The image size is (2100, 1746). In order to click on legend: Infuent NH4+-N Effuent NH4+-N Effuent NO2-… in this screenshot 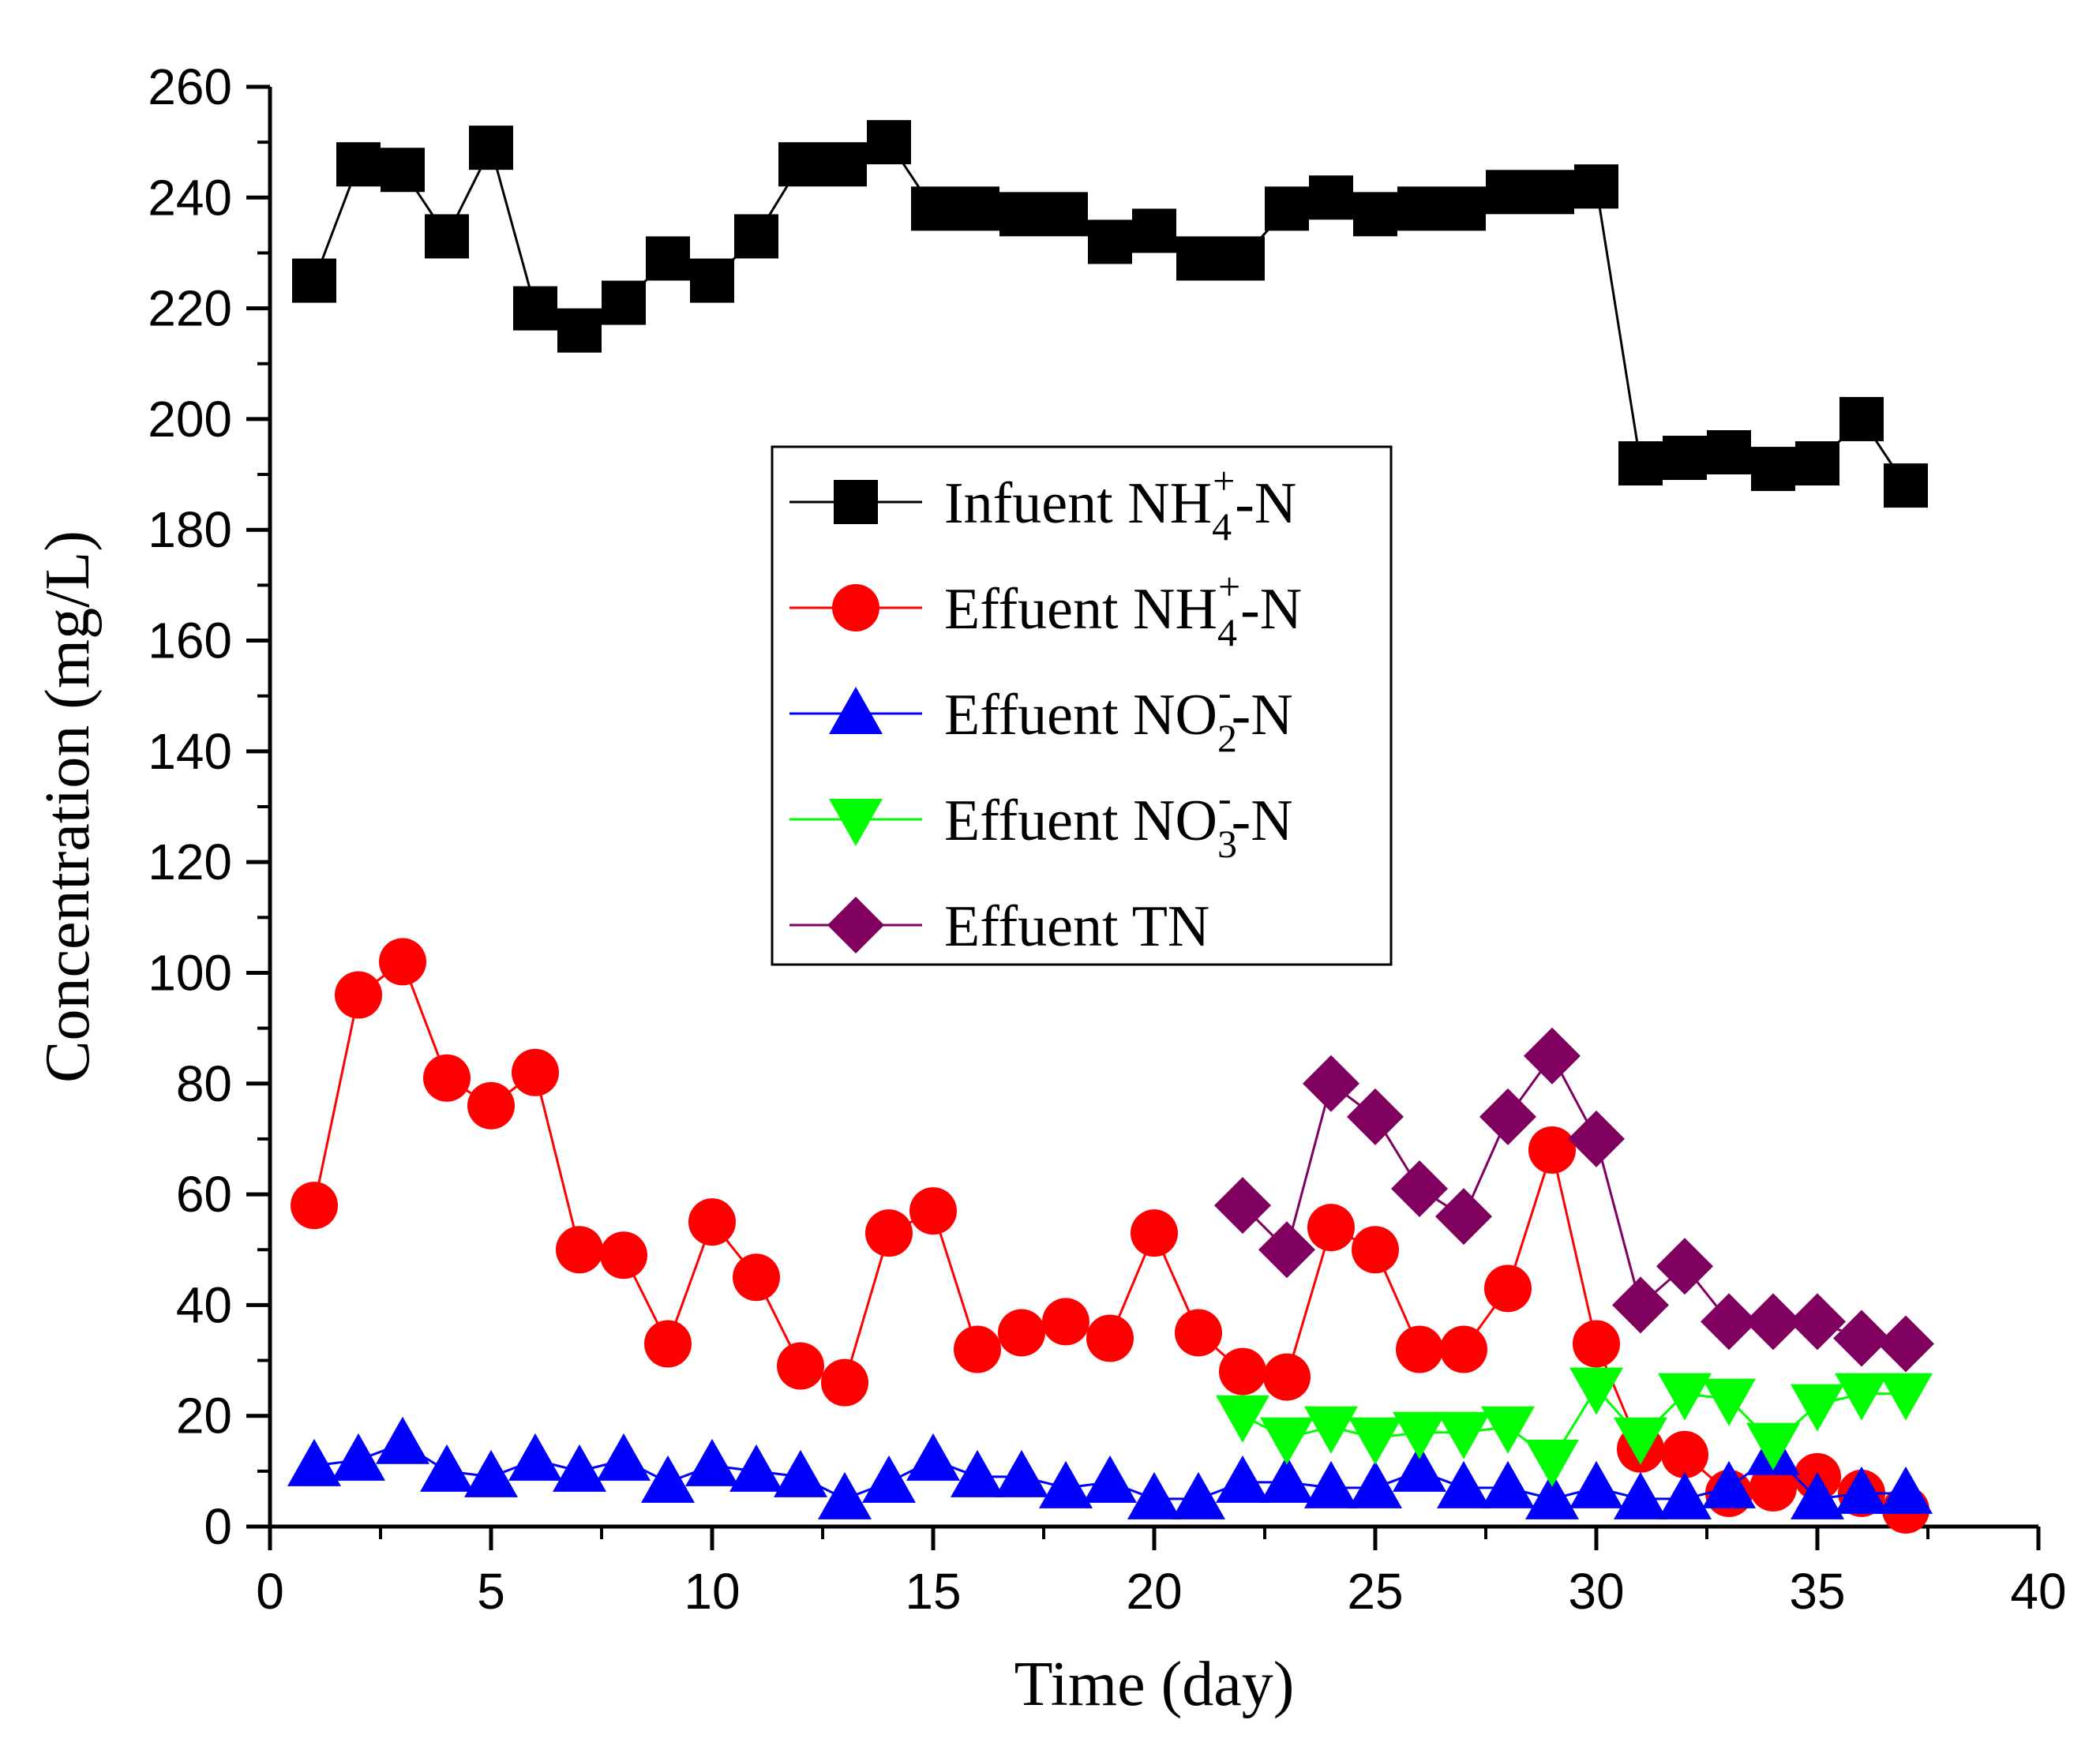, I will do `click(1082, 705)`.